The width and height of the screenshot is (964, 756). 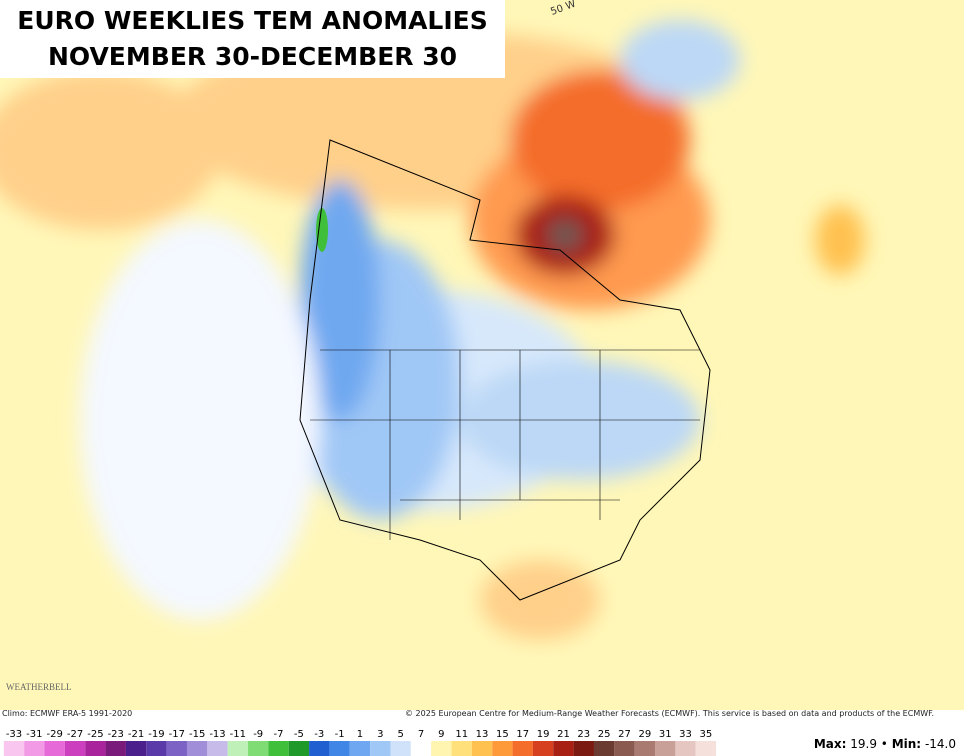 What do you see at coordinates (258, 734) in the screenshot?
I see `colorbar-label: -9` at bounding box center [258, 734].